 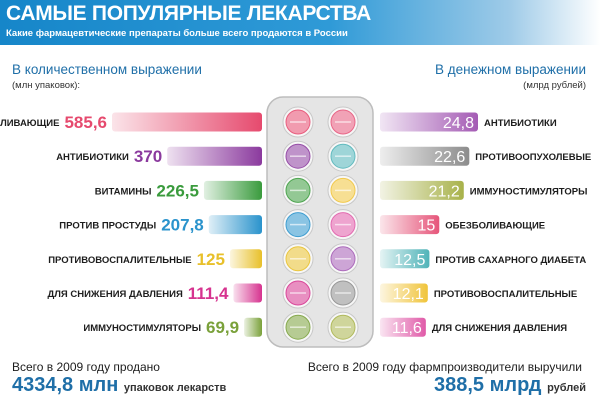 What do you see at coordinates (444, 191) in the screenshot?
I see `right-value-3: 21,2` at bounding box center [444, 191].